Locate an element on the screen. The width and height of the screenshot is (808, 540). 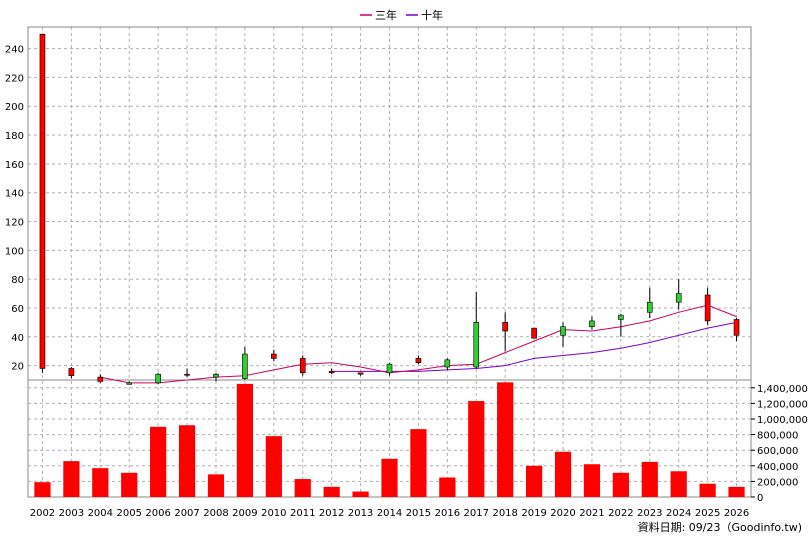
price-tick-label: 120 is located at coordinates (14, 223).